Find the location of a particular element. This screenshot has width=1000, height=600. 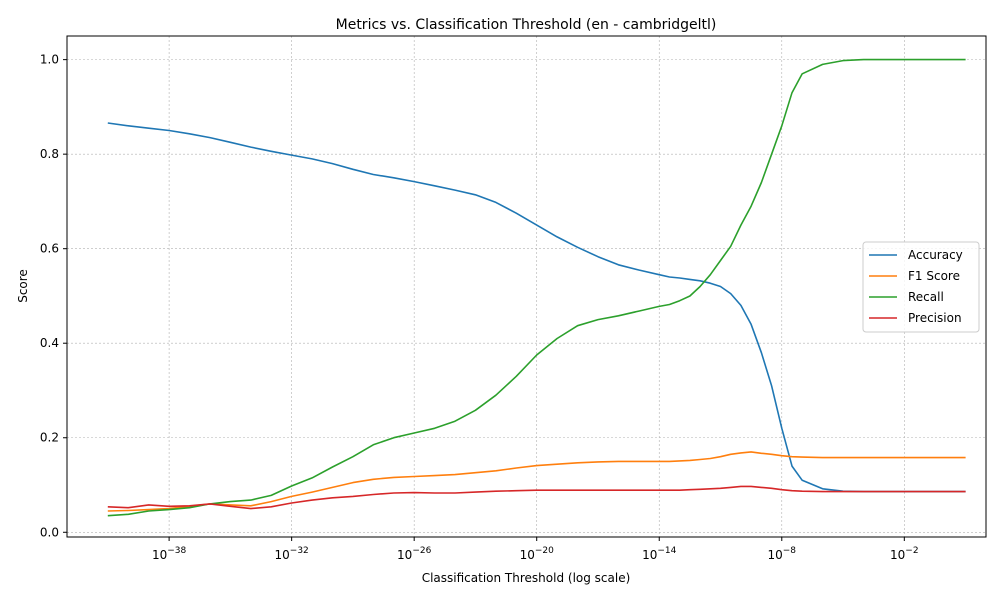

x-tick-label: 10⁻²⁶ is located at coordinates (414, 554).